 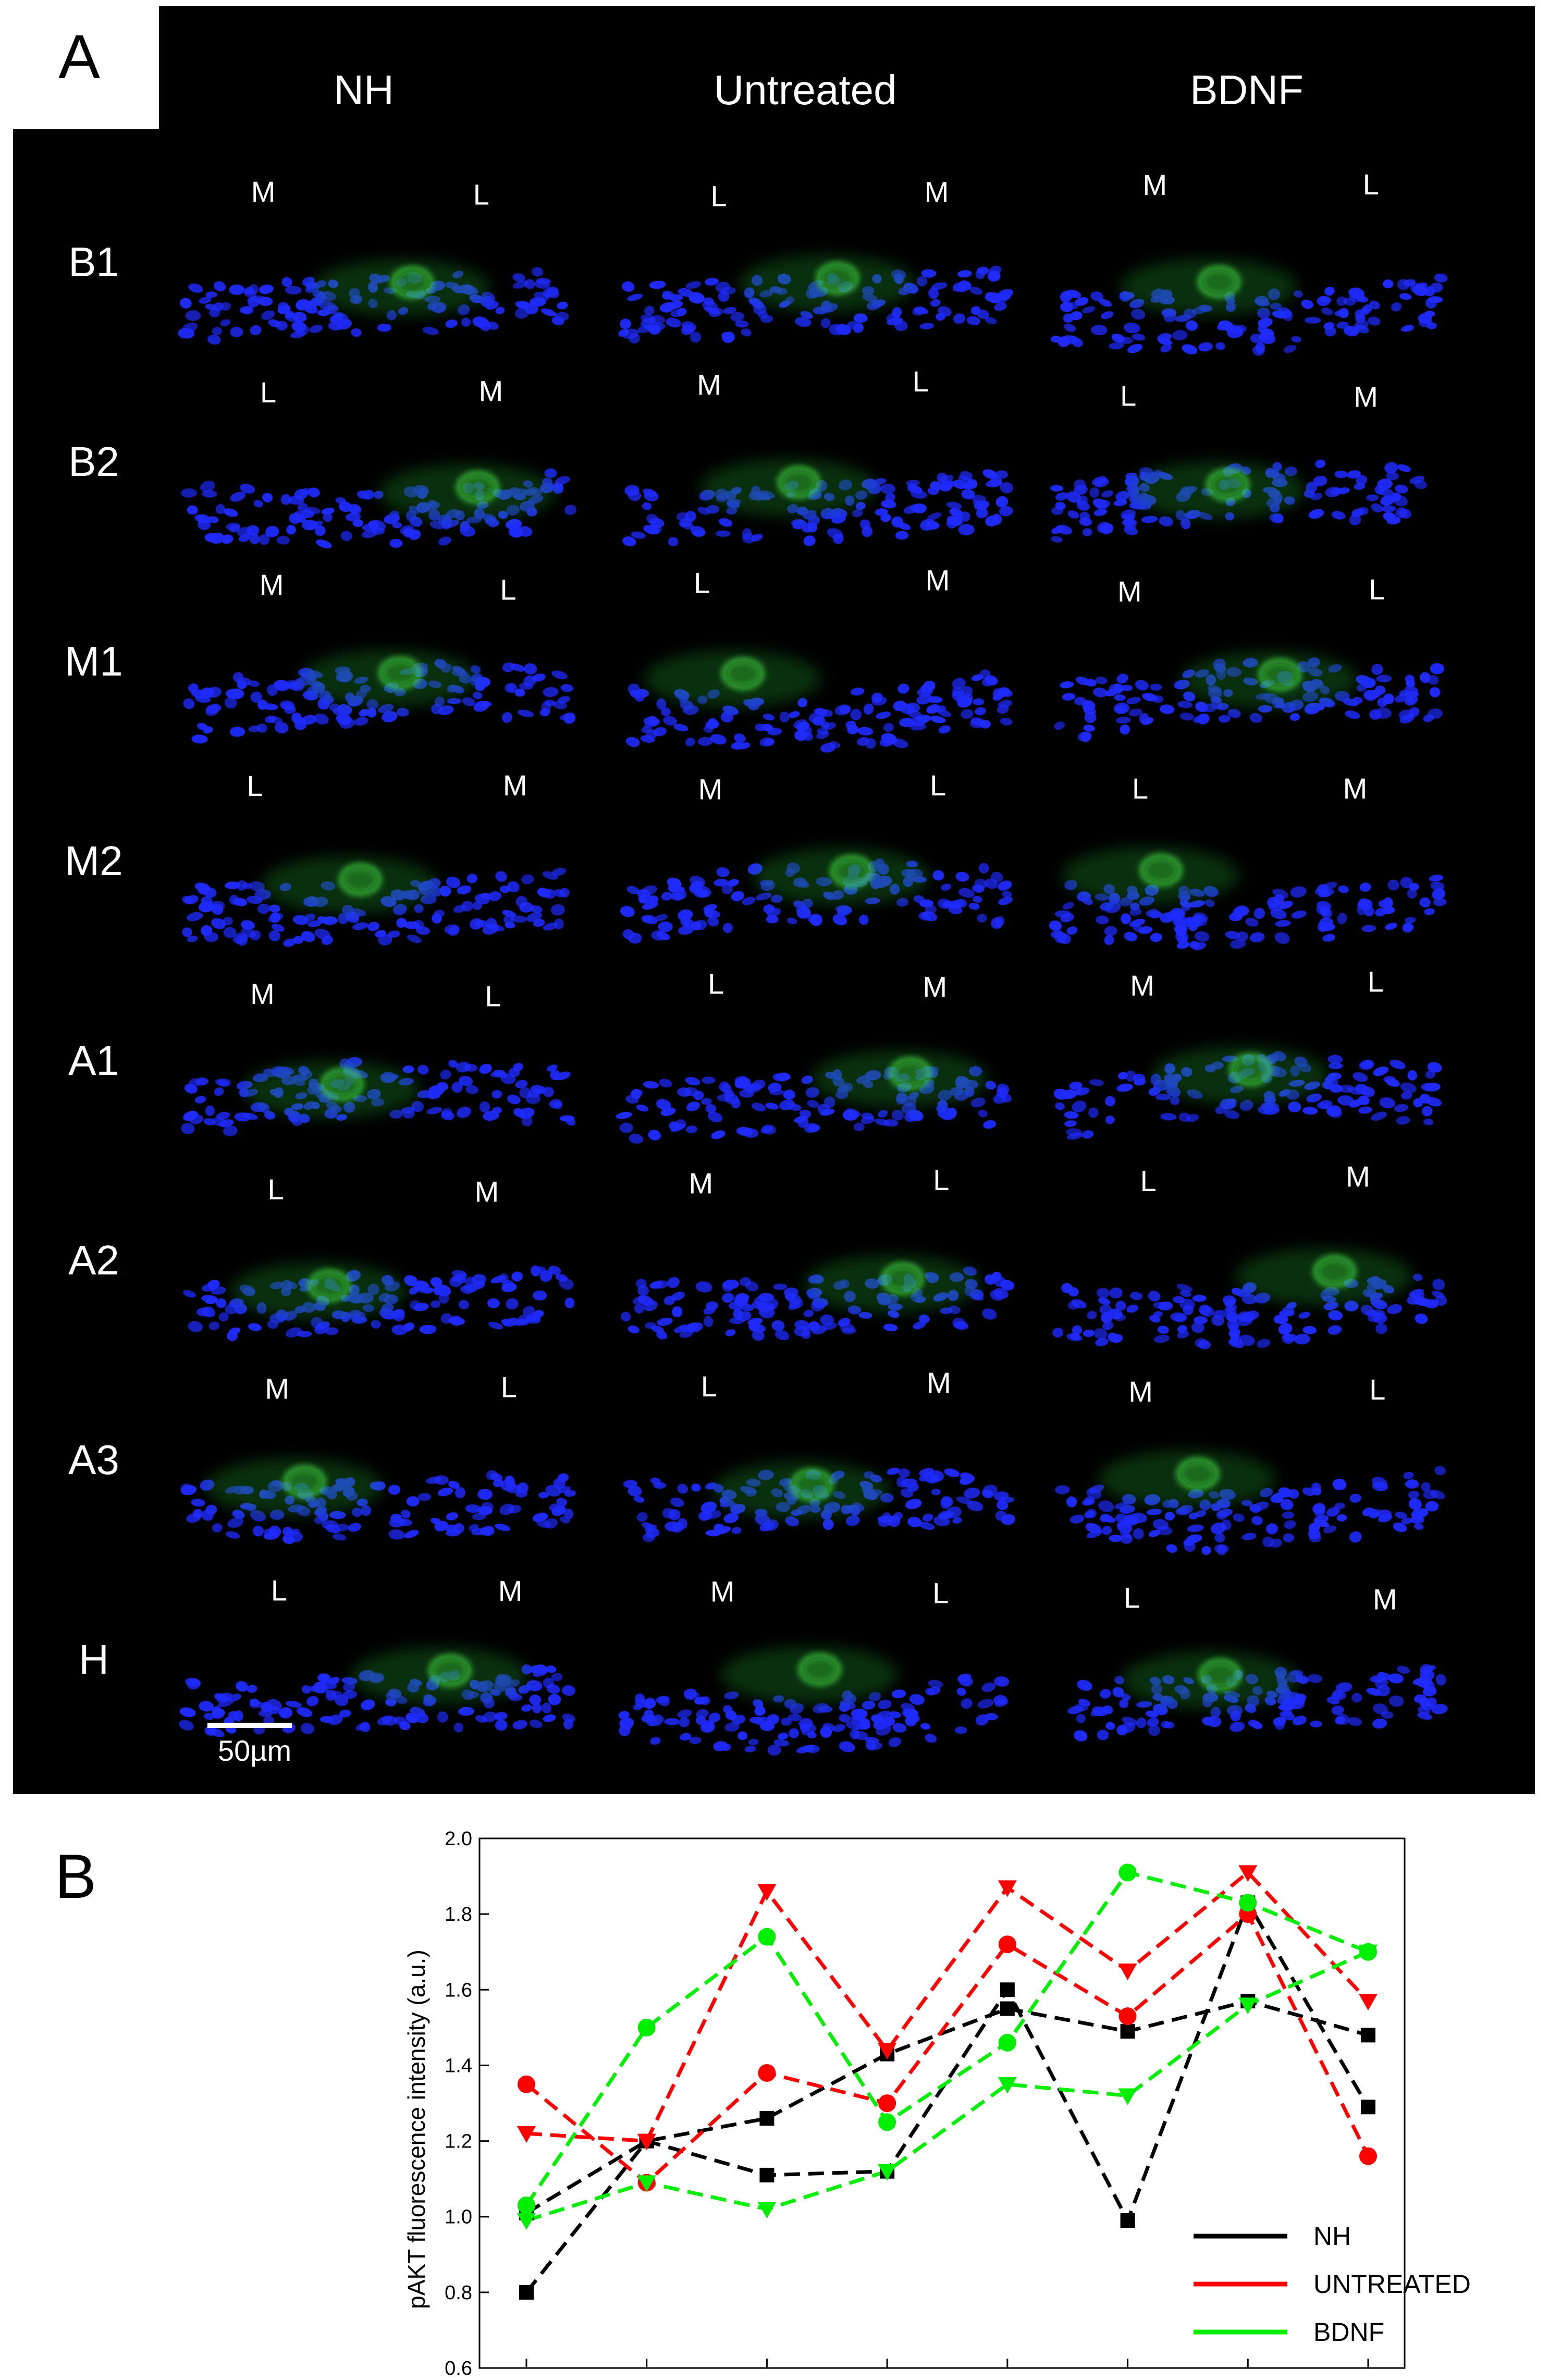 What do you see at coordinates (1348, 2332) in the screenshot?
I see `legend-label-bdnf: BDNF` at bounding box center [1348, 2332].